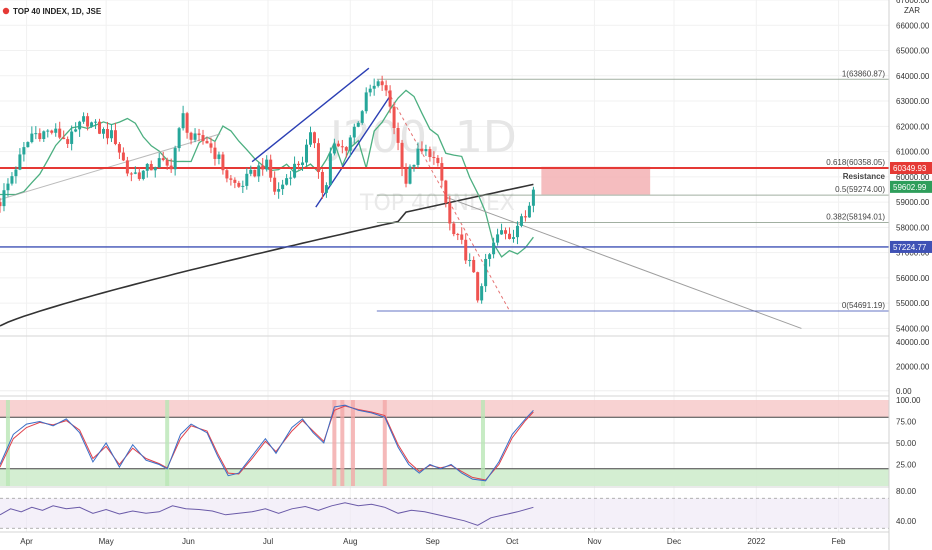 This screenshot has width=932, height=550. What do you see at coordinates (756, 541) in the screenshot?
I see `time-tick-label: 2022` at bounding box center [756, 541].